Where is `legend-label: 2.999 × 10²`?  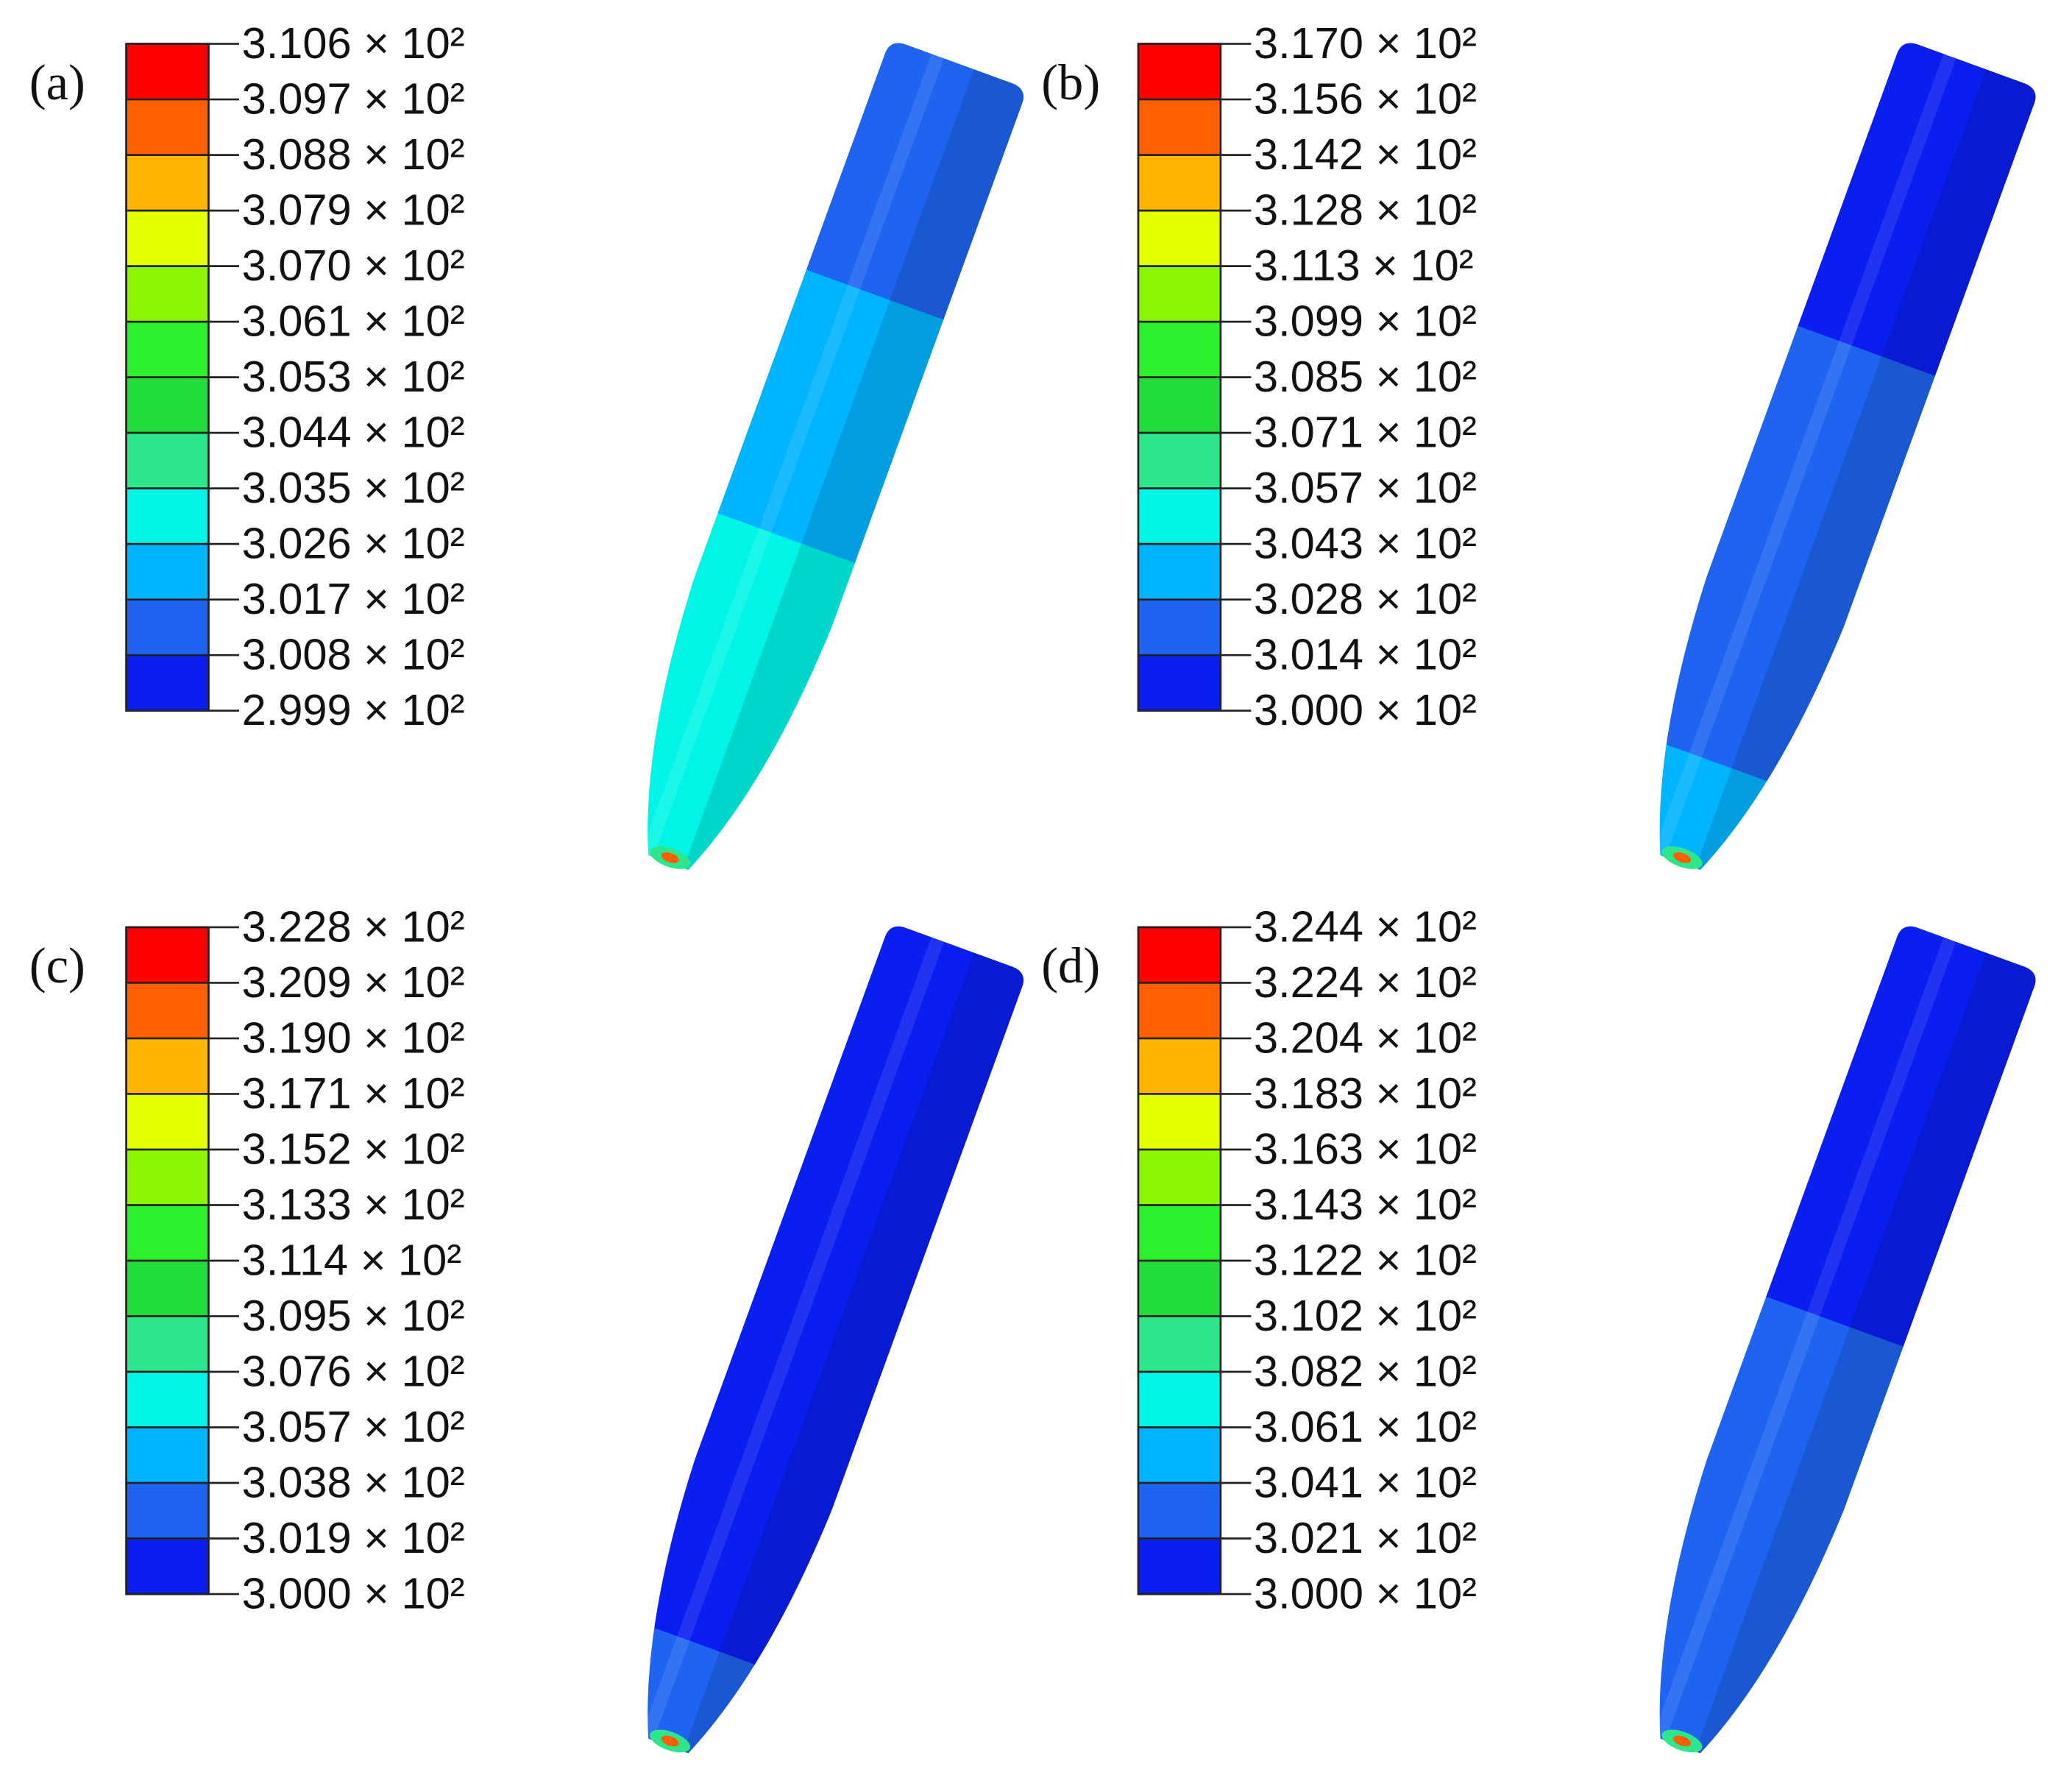
legend-label: 2.999 × 10² is located at coordinates (353, 709).